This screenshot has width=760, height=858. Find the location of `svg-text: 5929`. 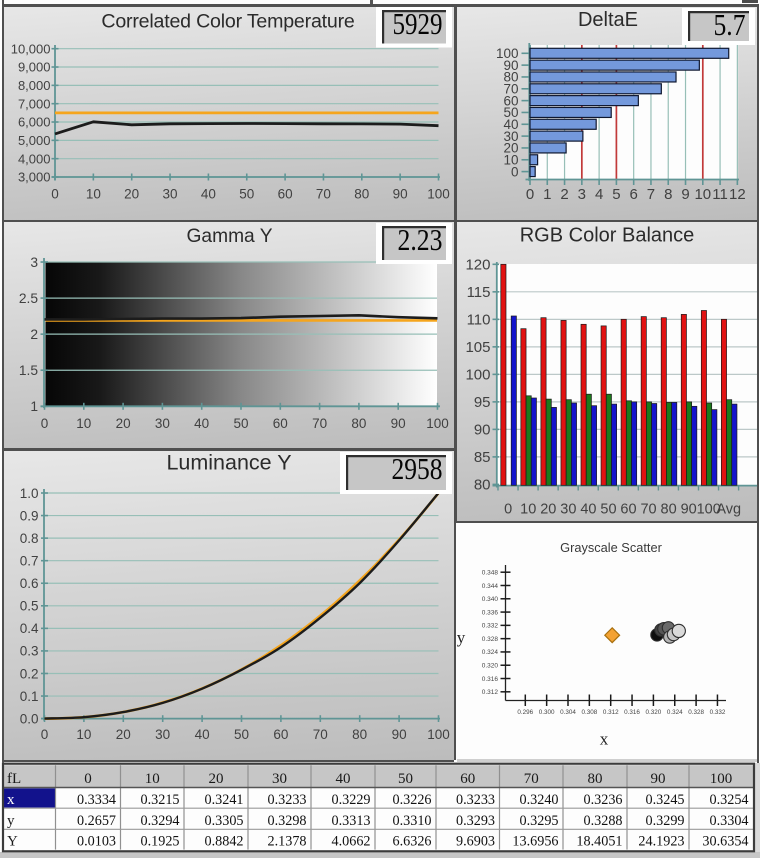

svg-text: 5929 is located at coordinates (418, 23).